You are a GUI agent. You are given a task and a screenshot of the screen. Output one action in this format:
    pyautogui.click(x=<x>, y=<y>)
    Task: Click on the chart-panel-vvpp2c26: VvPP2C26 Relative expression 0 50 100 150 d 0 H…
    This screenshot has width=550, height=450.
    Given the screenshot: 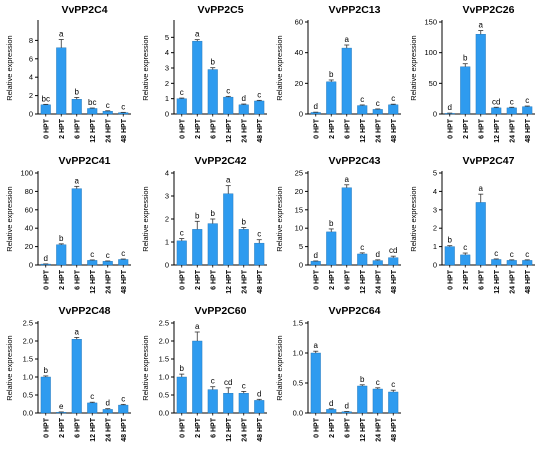 What is the action you would take?
    pyautogui.click(x=472, y=73)
    